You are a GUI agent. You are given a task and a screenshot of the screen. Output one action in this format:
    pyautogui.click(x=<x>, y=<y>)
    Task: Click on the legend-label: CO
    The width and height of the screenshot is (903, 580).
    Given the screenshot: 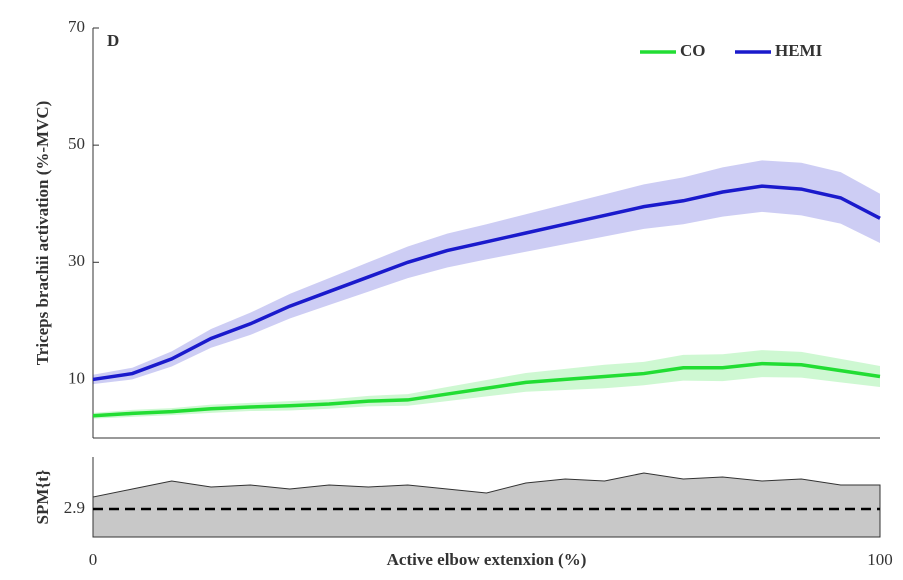 What is the action you would take?
    pyautogui.click(x=693, y=50)
    